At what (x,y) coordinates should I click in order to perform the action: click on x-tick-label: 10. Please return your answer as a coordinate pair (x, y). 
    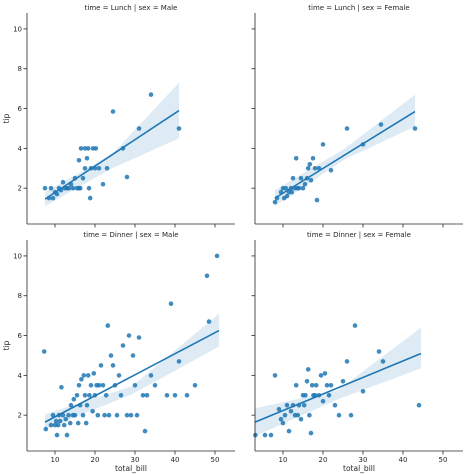
    Looking at the image, I should click on (55, 460).